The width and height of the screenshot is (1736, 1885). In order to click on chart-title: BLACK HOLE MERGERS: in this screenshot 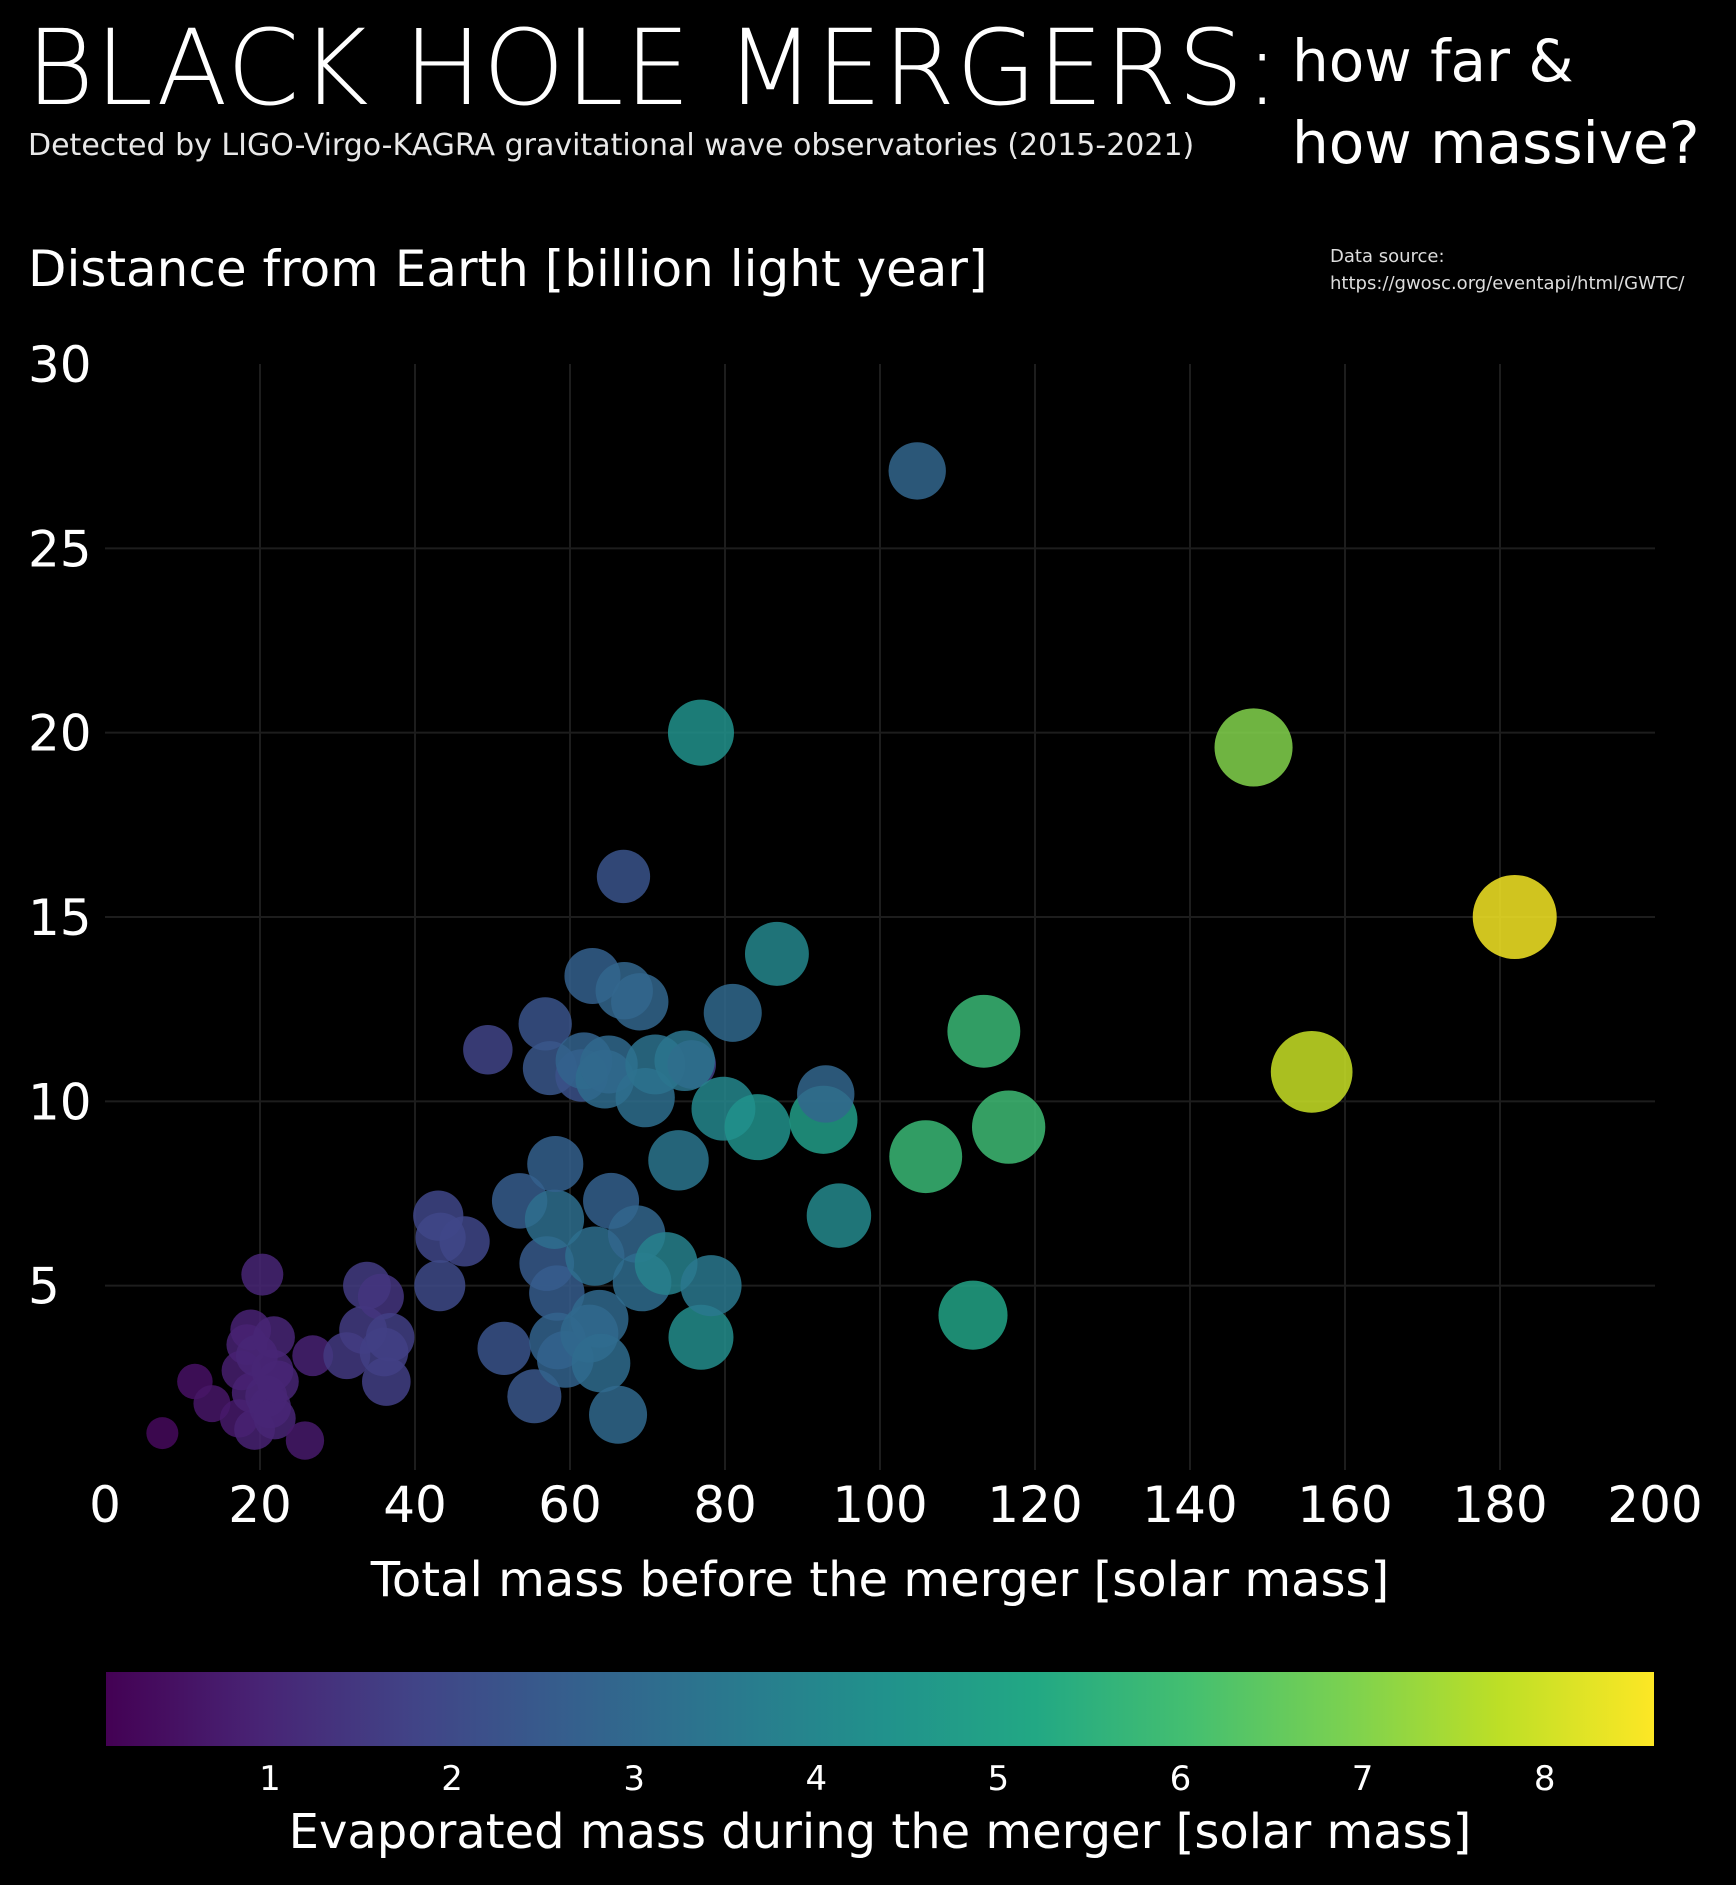, I will do `click(653, 68)`.